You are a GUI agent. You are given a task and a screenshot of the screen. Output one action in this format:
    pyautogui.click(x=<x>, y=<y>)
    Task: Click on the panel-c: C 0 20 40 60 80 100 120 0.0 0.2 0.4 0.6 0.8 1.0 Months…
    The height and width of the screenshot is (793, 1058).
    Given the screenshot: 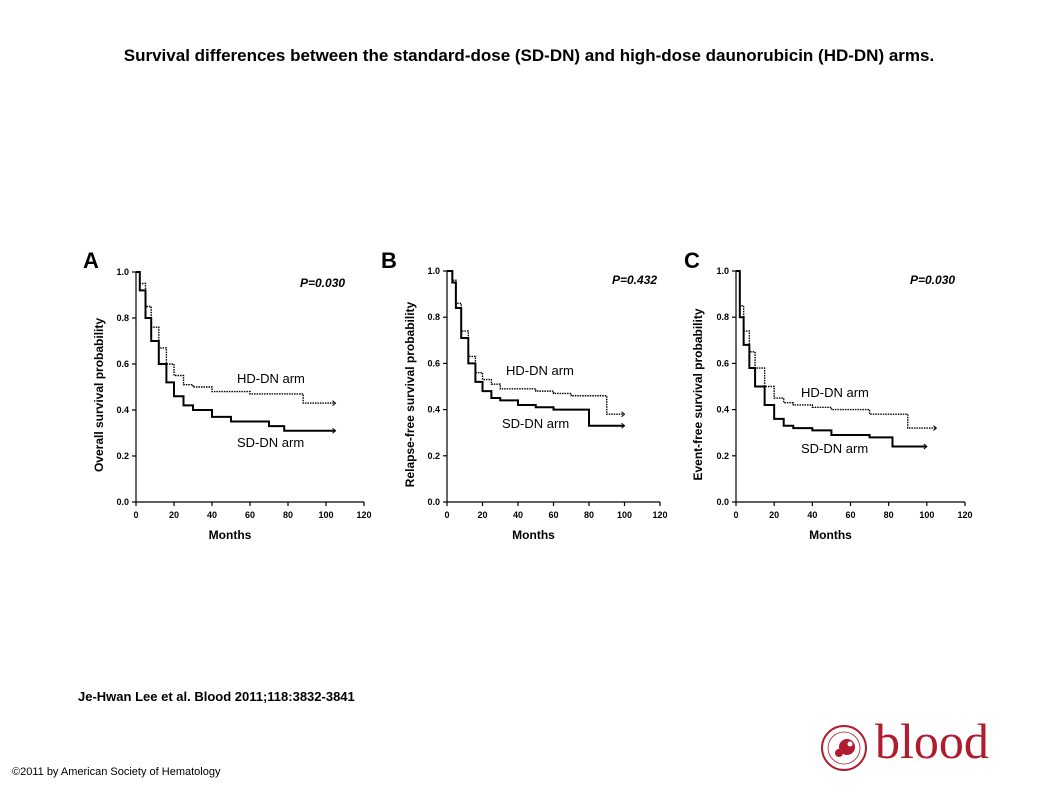 What is the action you would take?
    pyautogui.click(x=828, y=395)
    